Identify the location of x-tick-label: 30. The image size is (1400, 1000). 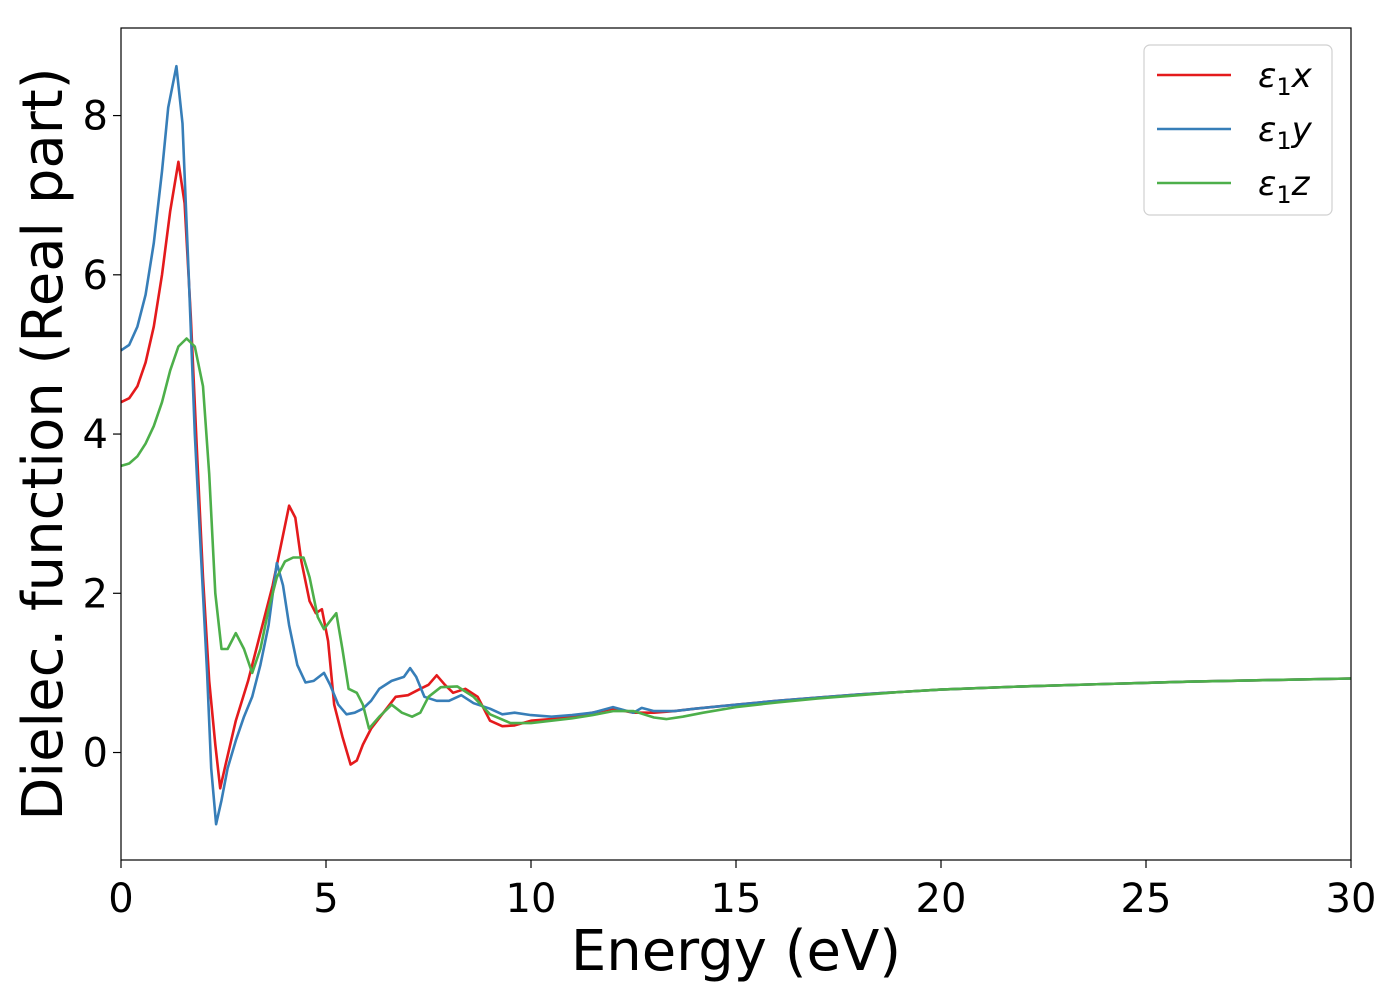
(1351, 899).